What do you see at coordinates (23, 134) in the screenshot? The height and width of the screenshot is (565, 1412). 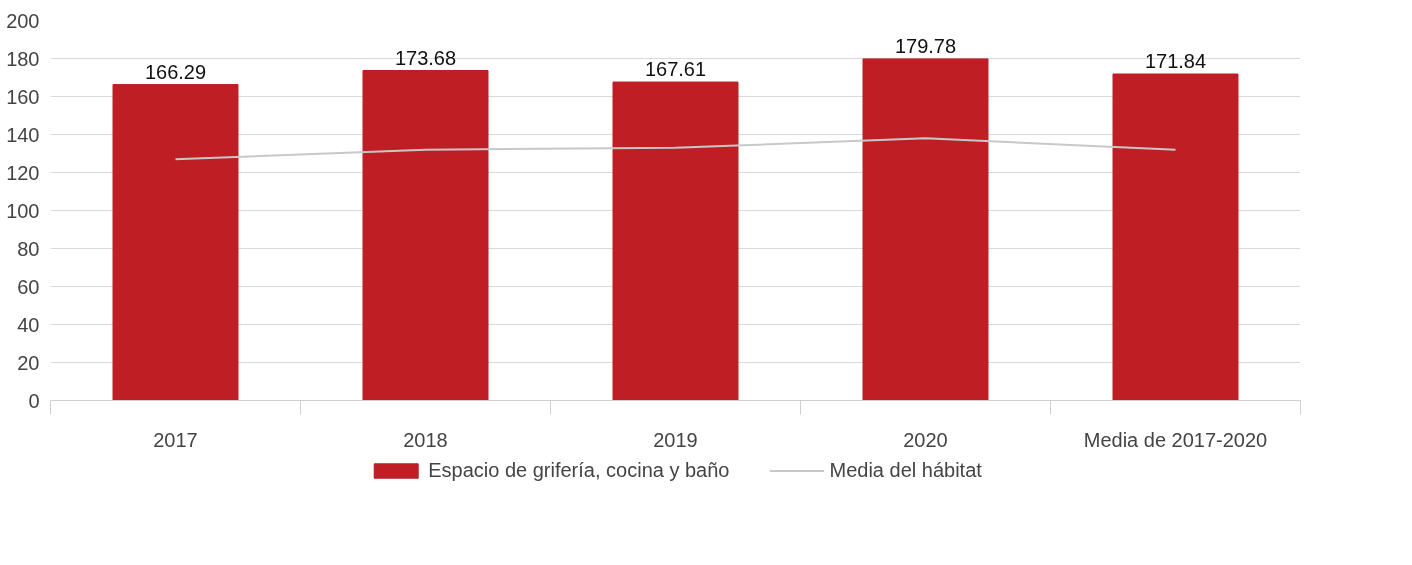 I see `y-tick-label: 140` at bounding box center [23, 134].